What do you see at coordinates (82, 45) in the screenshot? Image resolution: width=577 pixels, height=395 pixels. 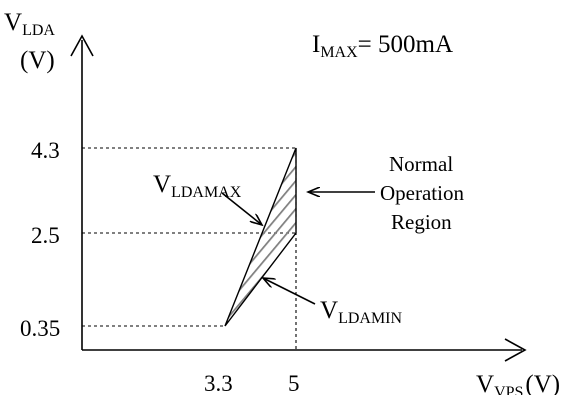 I see `y-axis-arrowhead` at bounding box center [82, 45].